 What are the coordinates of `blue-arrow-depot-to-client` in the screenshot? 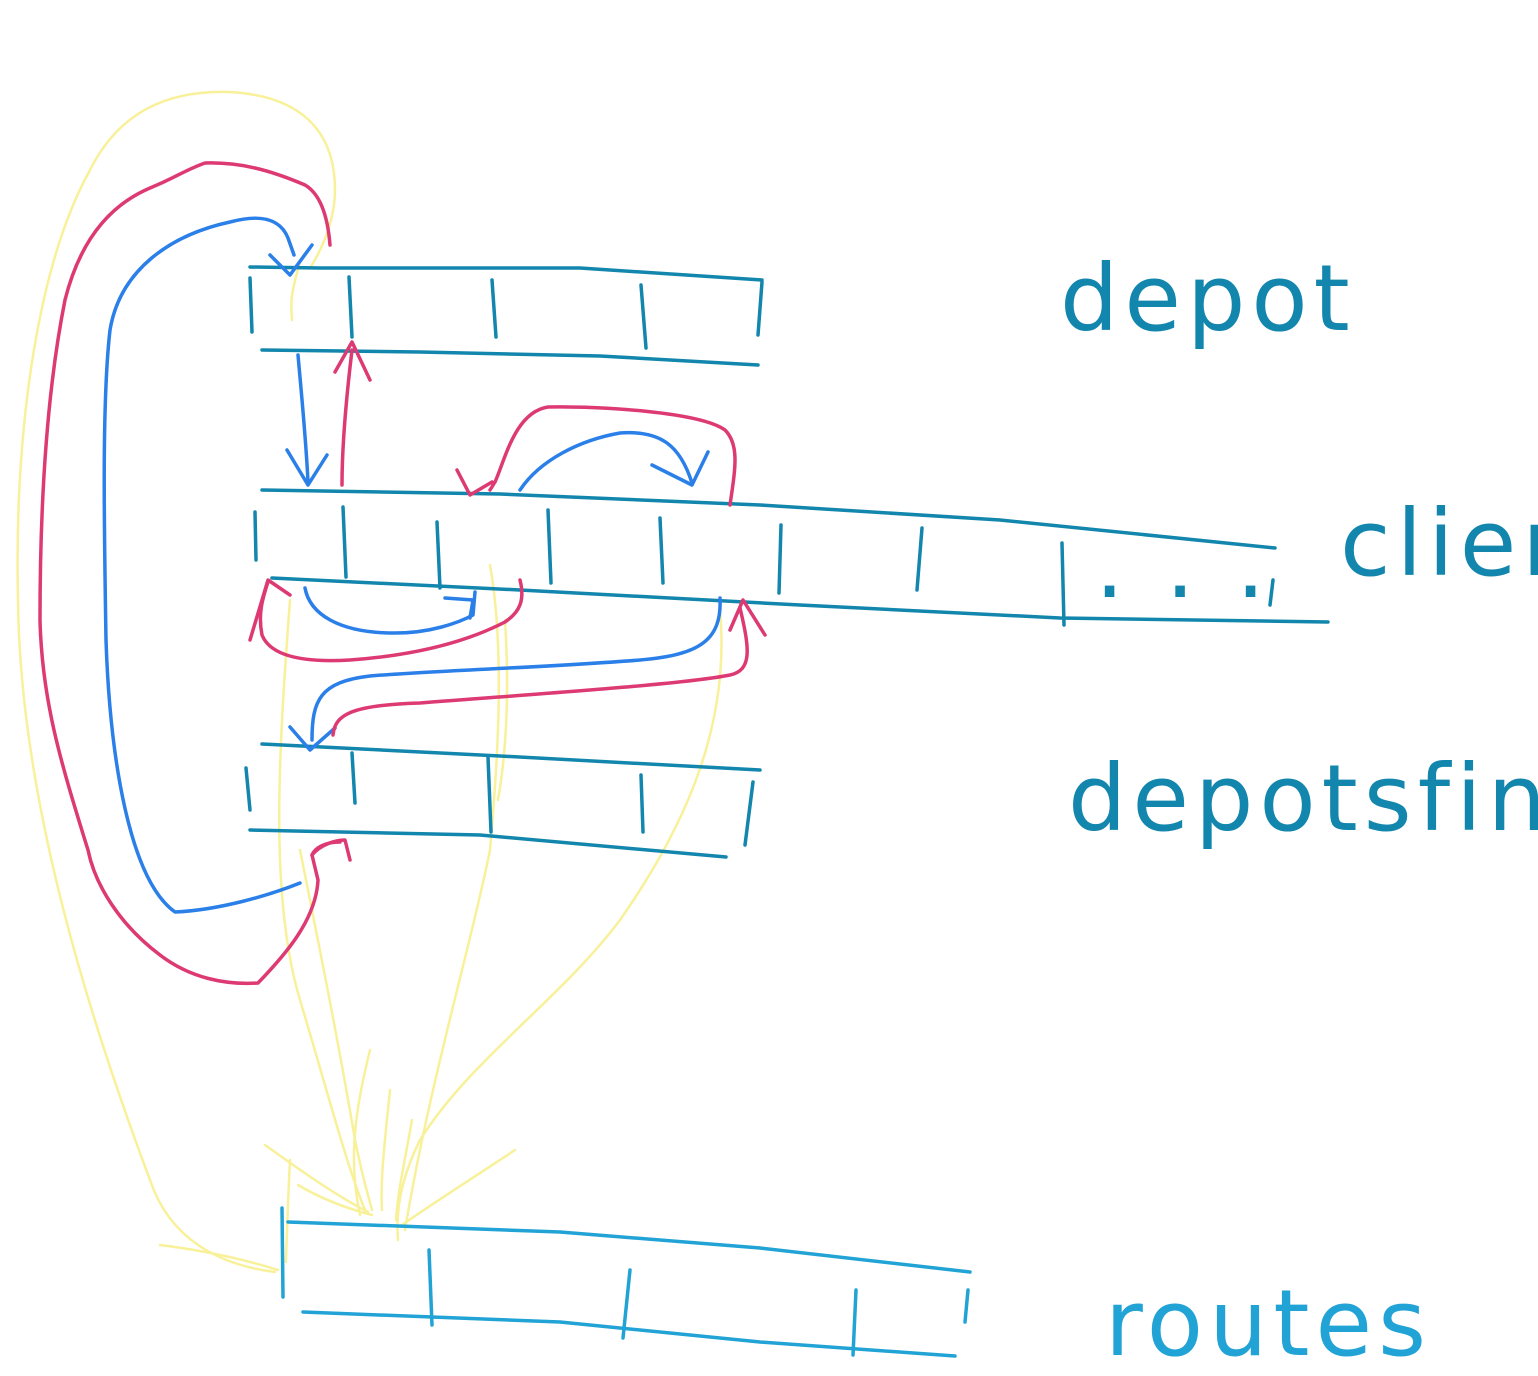 It's located at (303, 418).